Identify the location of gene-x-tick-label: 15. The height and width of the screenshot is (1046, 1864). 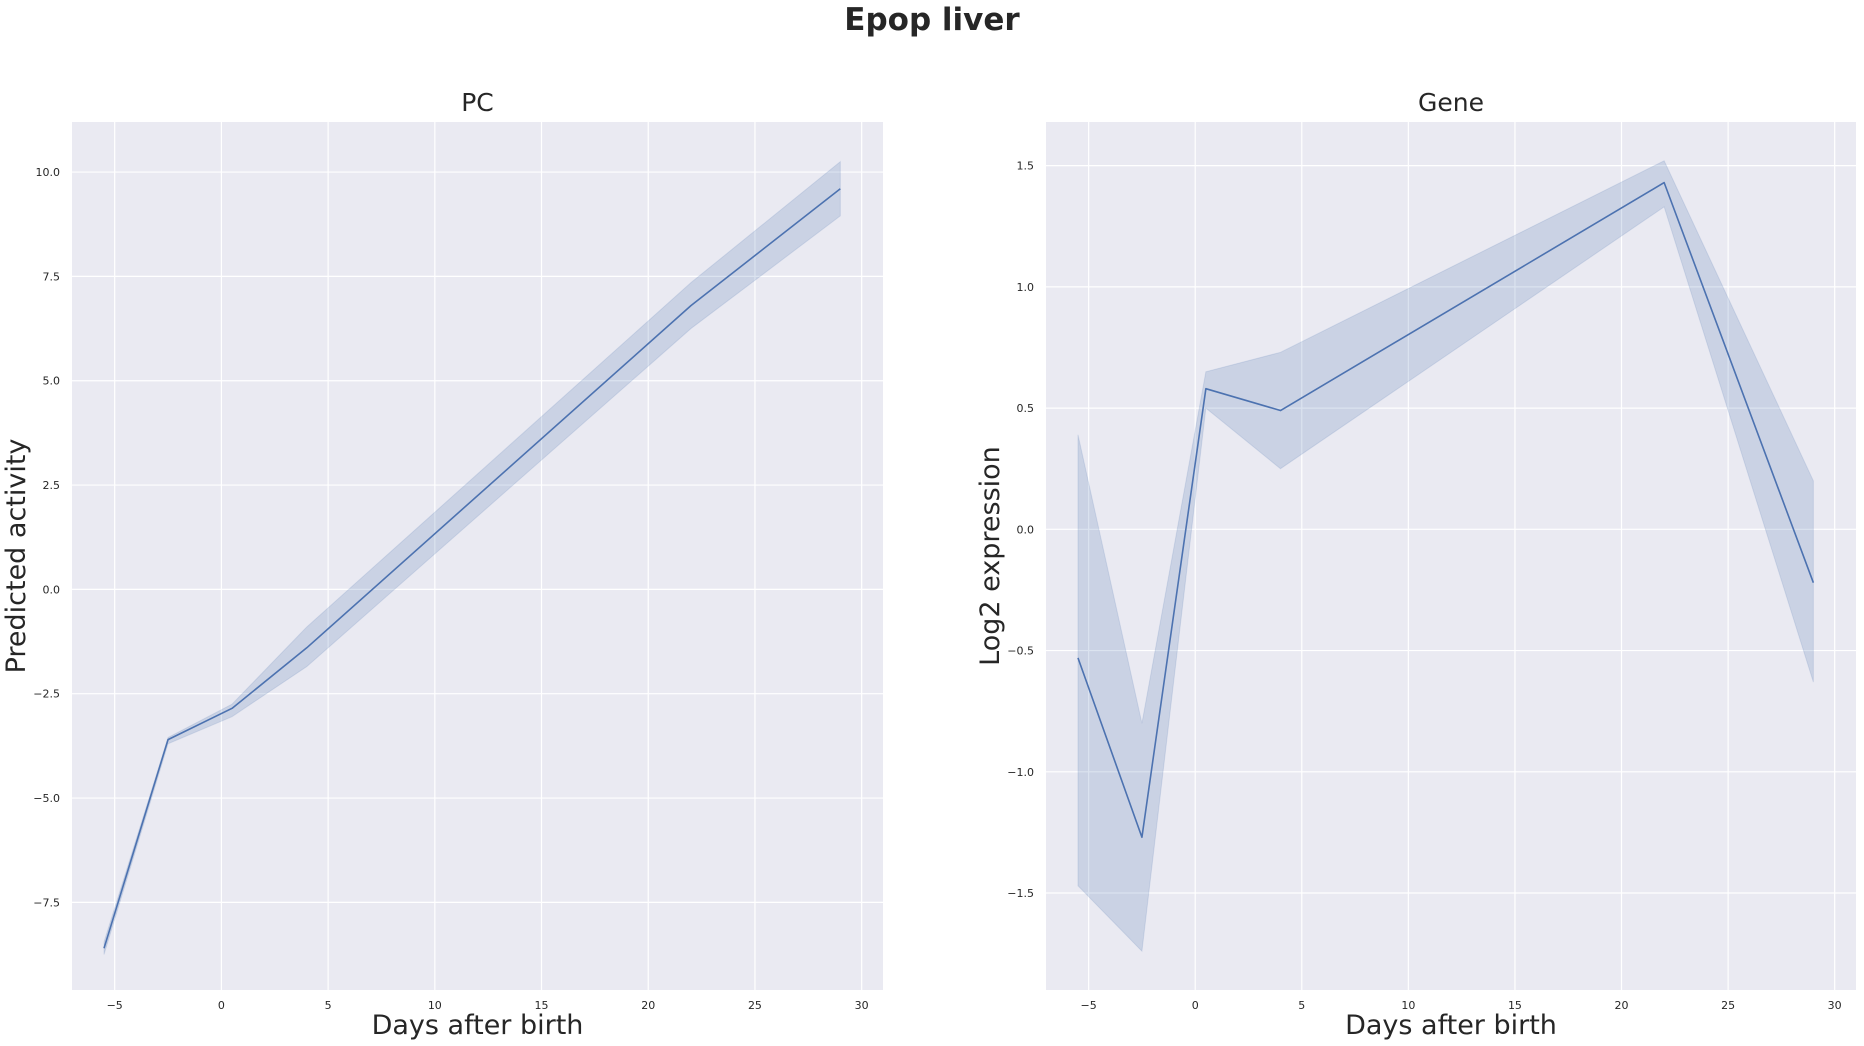
(1515, 1005).